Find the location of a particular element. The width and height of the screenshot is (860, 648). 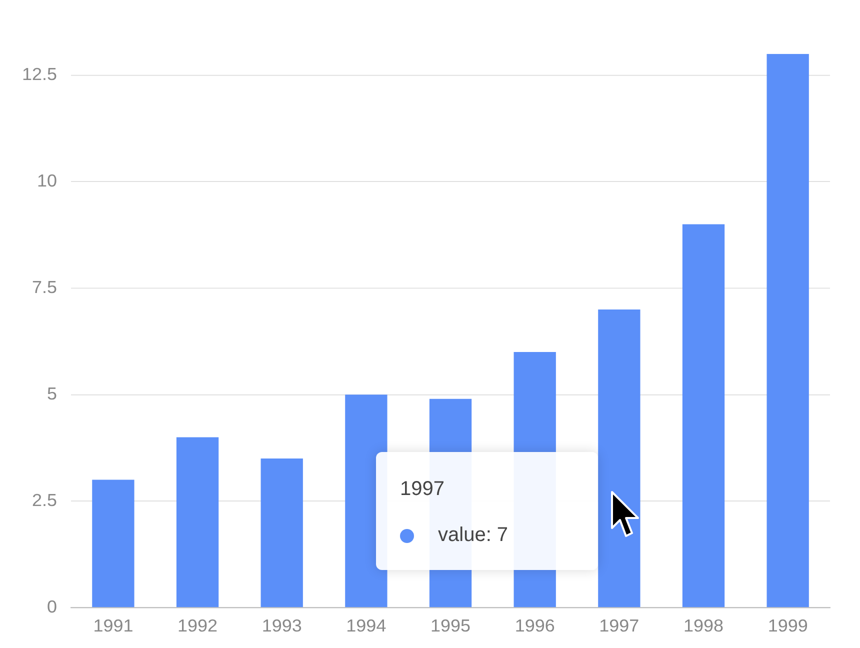

y-tick-label: 2.5 is located at coordinates (45, 500).